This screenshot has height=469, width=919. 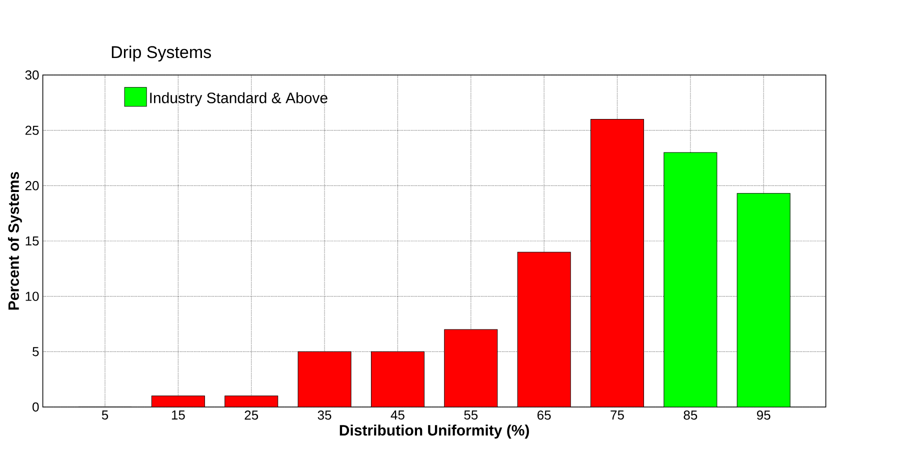 What do you see at coordinates (35, 407) in the screenshot?
I see `y-tick-label: 0` at bounding box center [35, 407].